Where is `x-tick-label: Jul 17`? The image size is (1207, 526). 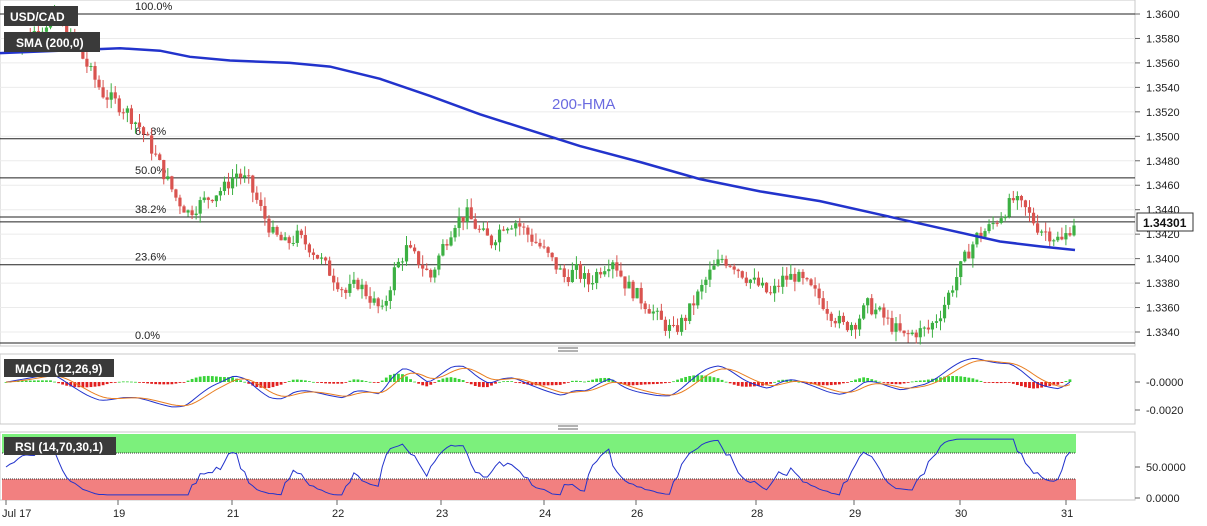
x-tick-label: Jul 17 is located at coordinates (16, 514).